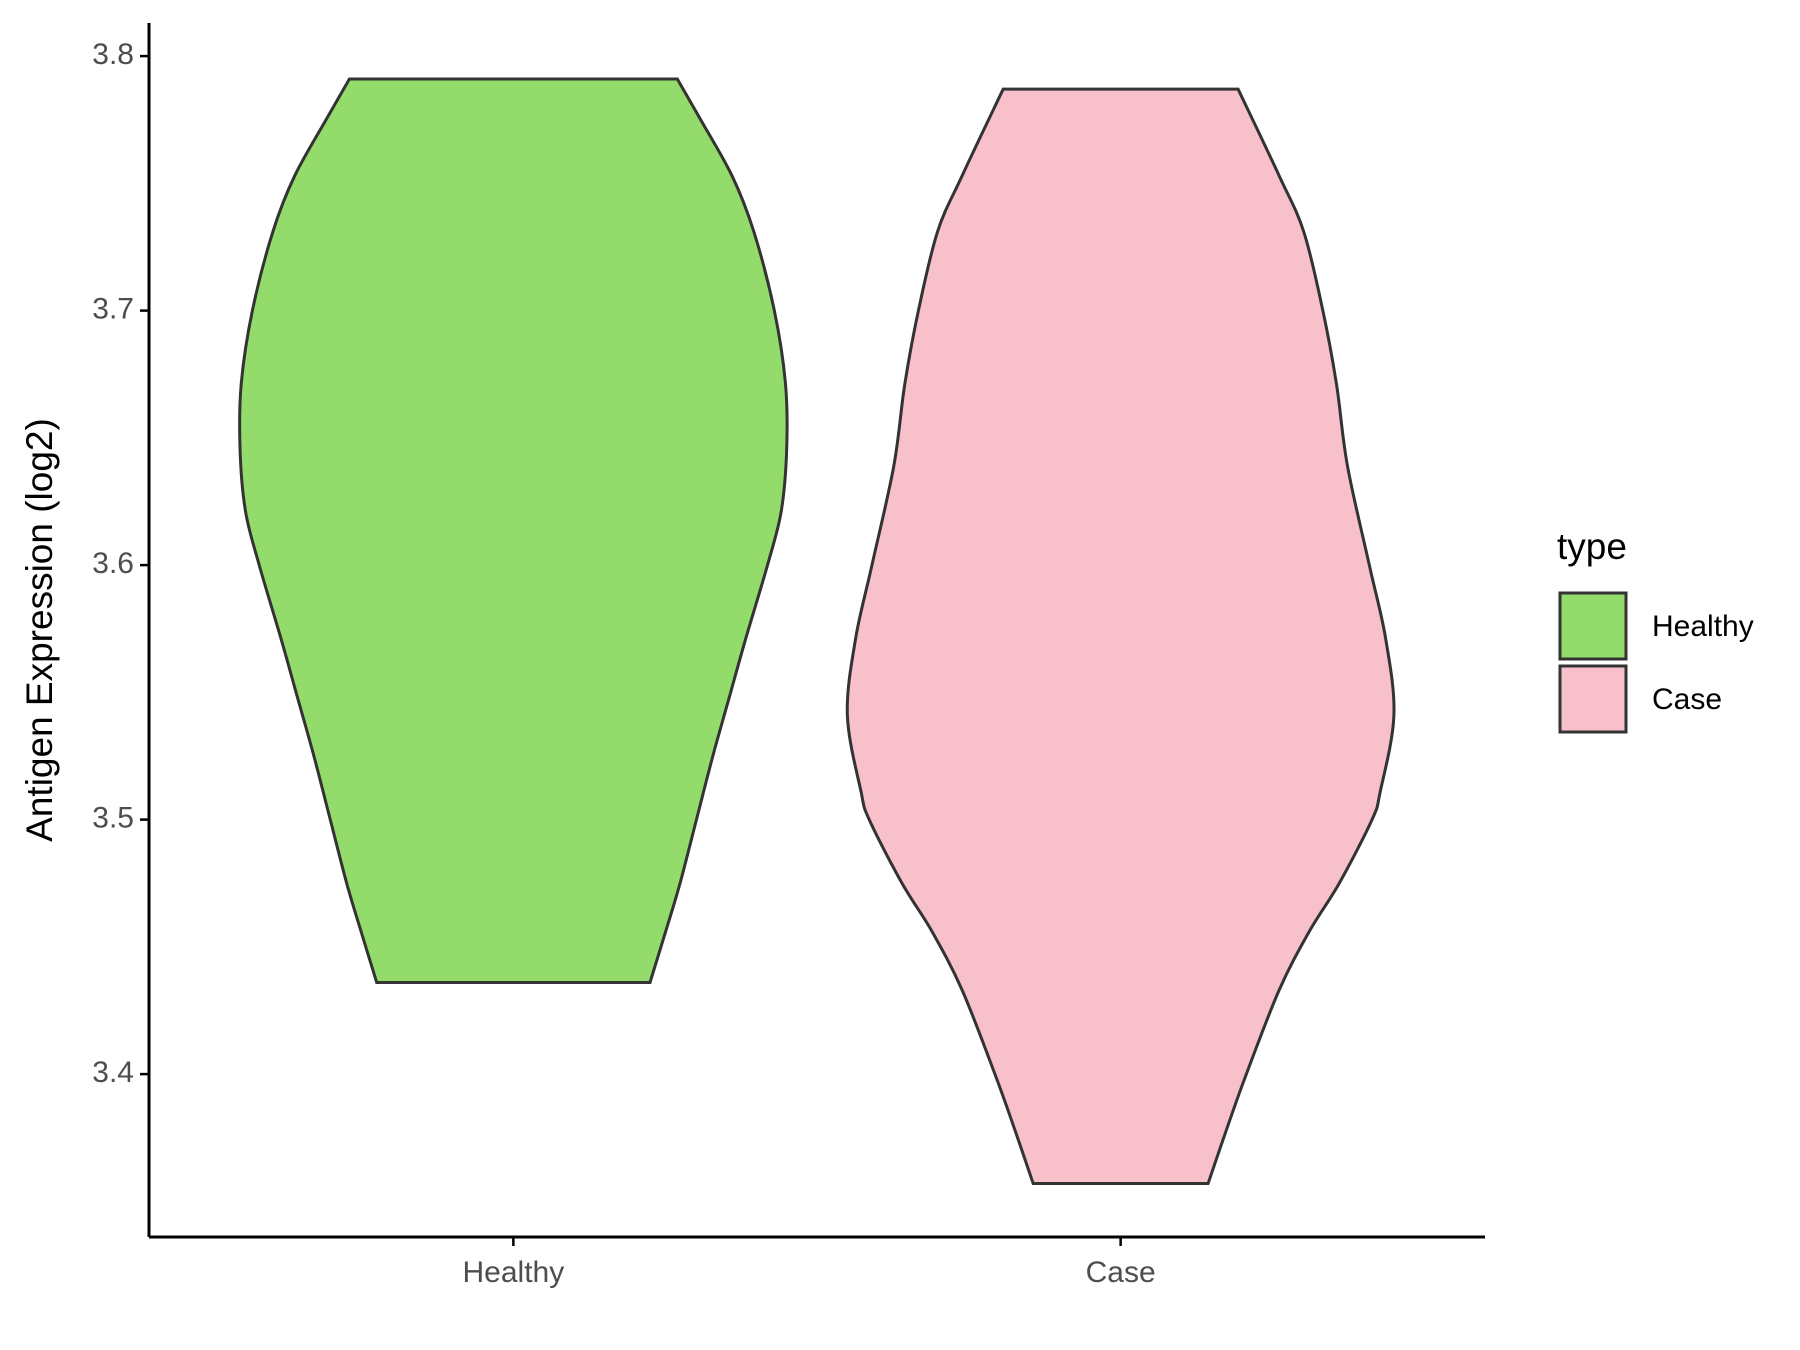 This screenshot has height=1350, width=1800. Describe the element at coordinates (39, 630) in the screenshot. I see `y-axis-title: Antigen Expression (log2)` at that location.